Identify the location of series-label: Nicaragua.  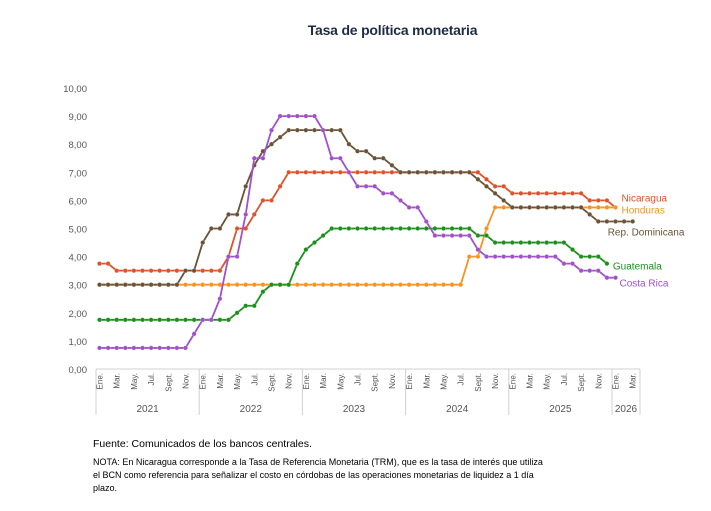
(645, 198).